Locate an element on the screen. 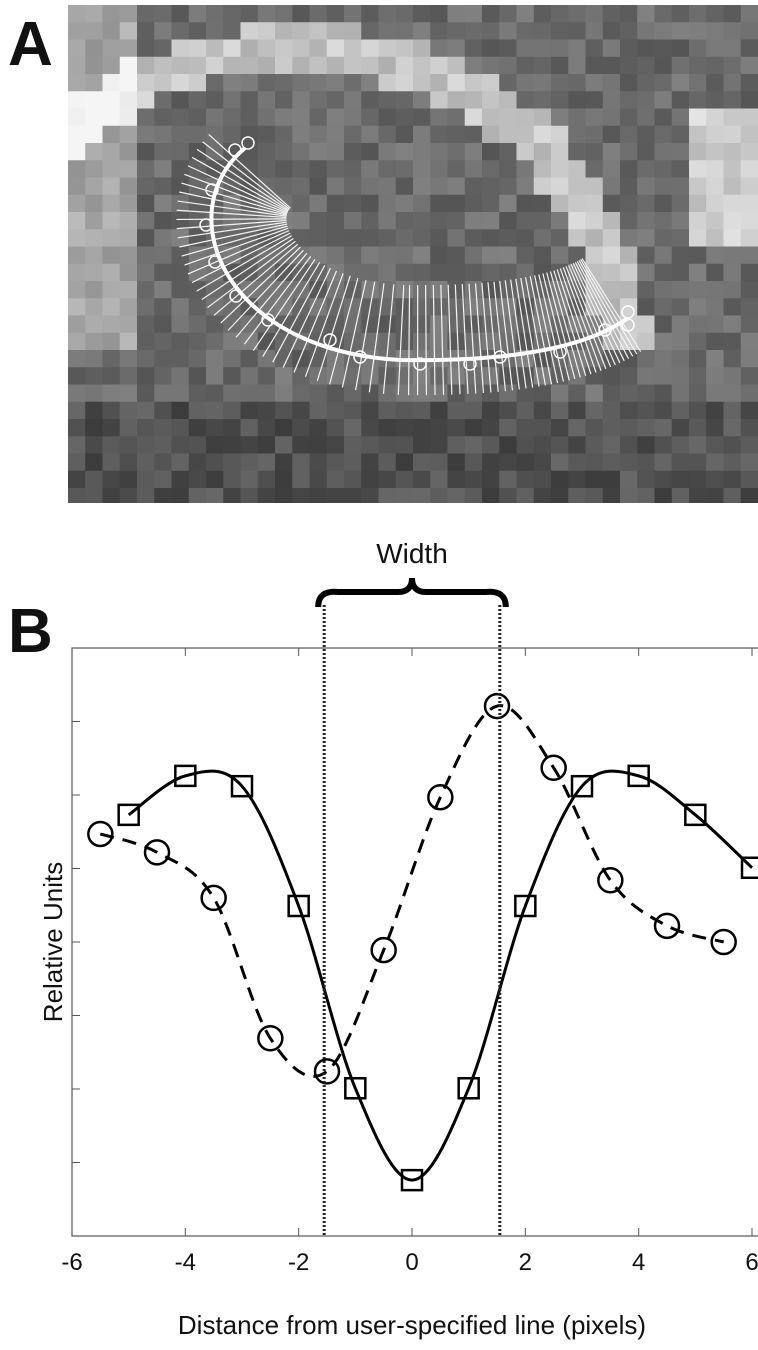  panel-label: A is located at coordinates (30, 44).